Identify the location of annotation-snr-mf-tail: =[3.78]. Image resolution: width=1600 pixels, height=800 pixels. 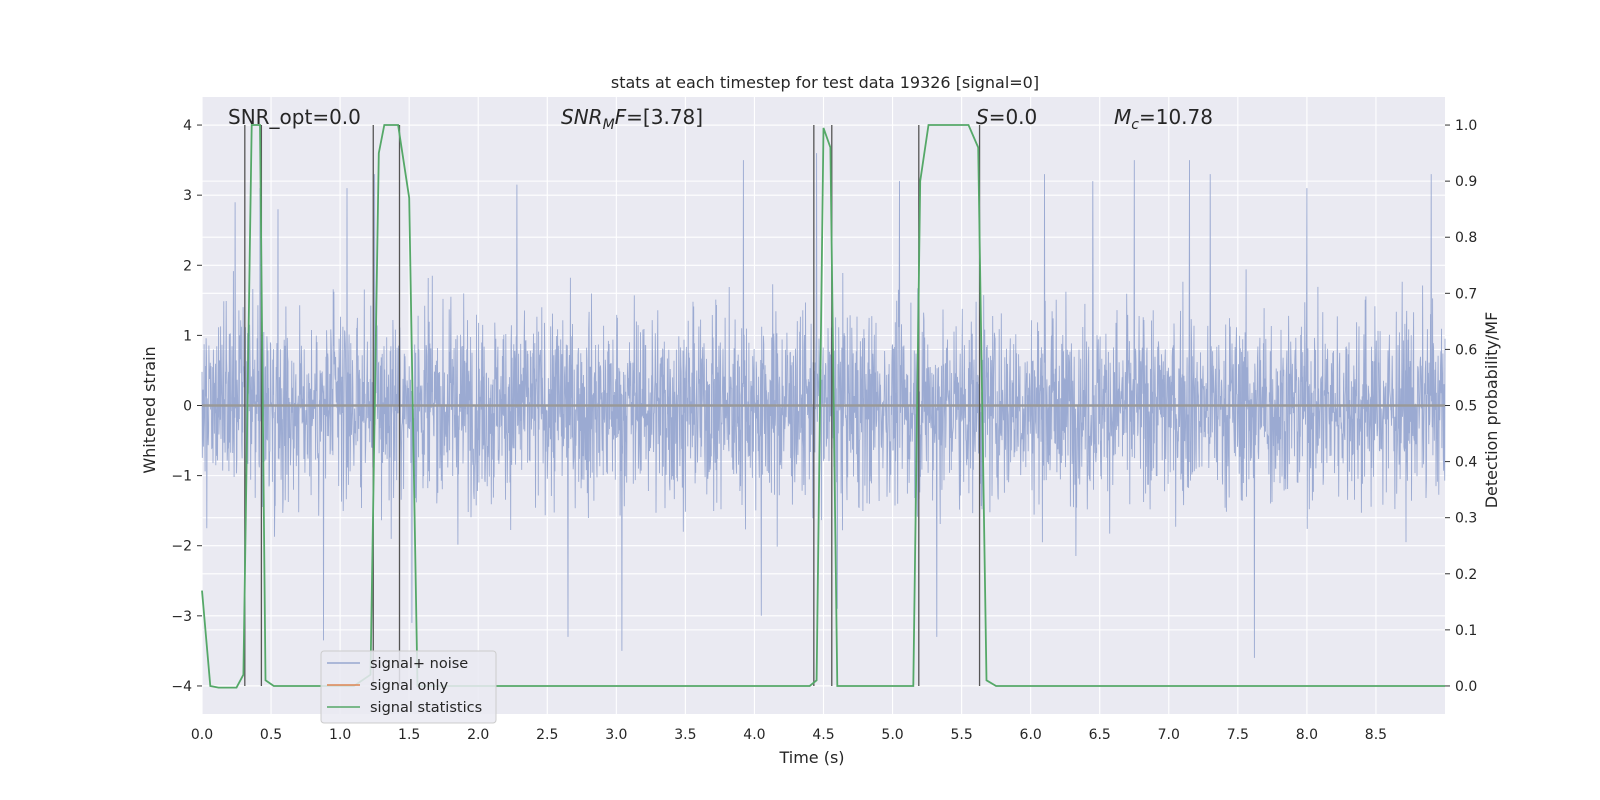
(664, 117).